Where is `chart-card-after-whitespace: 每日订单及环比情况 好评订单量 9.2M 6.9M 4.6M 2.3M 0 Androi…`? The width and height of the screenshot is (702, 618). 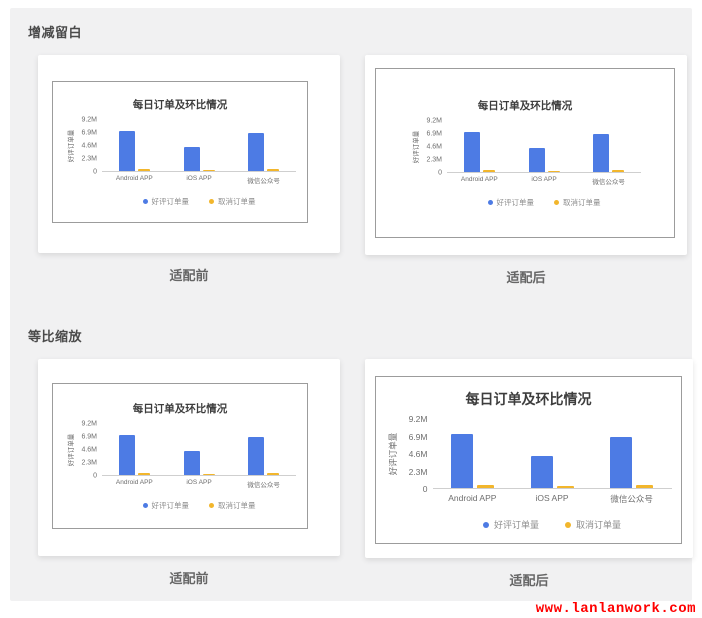 chart-card-after-whitespace: 每日订单及环比情况 好评订单量 9.2M 6.9M 4.6M 2.3M 0 Androi… is located at coordinates (526, 155).